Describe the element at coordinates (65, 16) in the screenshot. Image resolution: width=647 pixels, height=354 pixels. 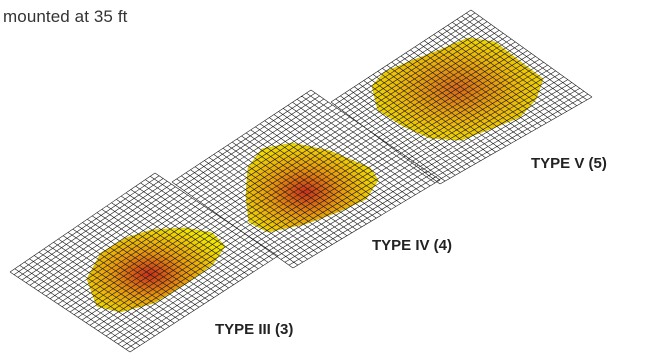
I see `mounting-height-caption: mounted at 35 ft` at that location.